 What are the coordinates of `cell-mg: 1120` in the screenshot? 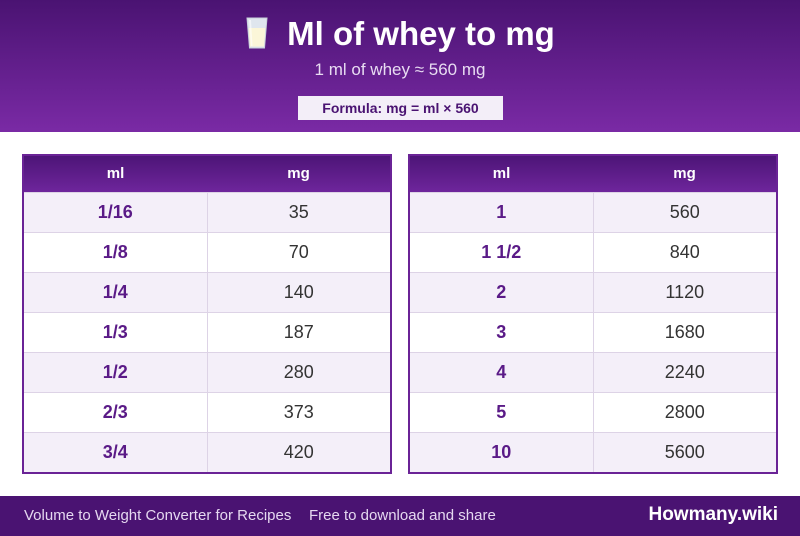 It's located at (685, 292).